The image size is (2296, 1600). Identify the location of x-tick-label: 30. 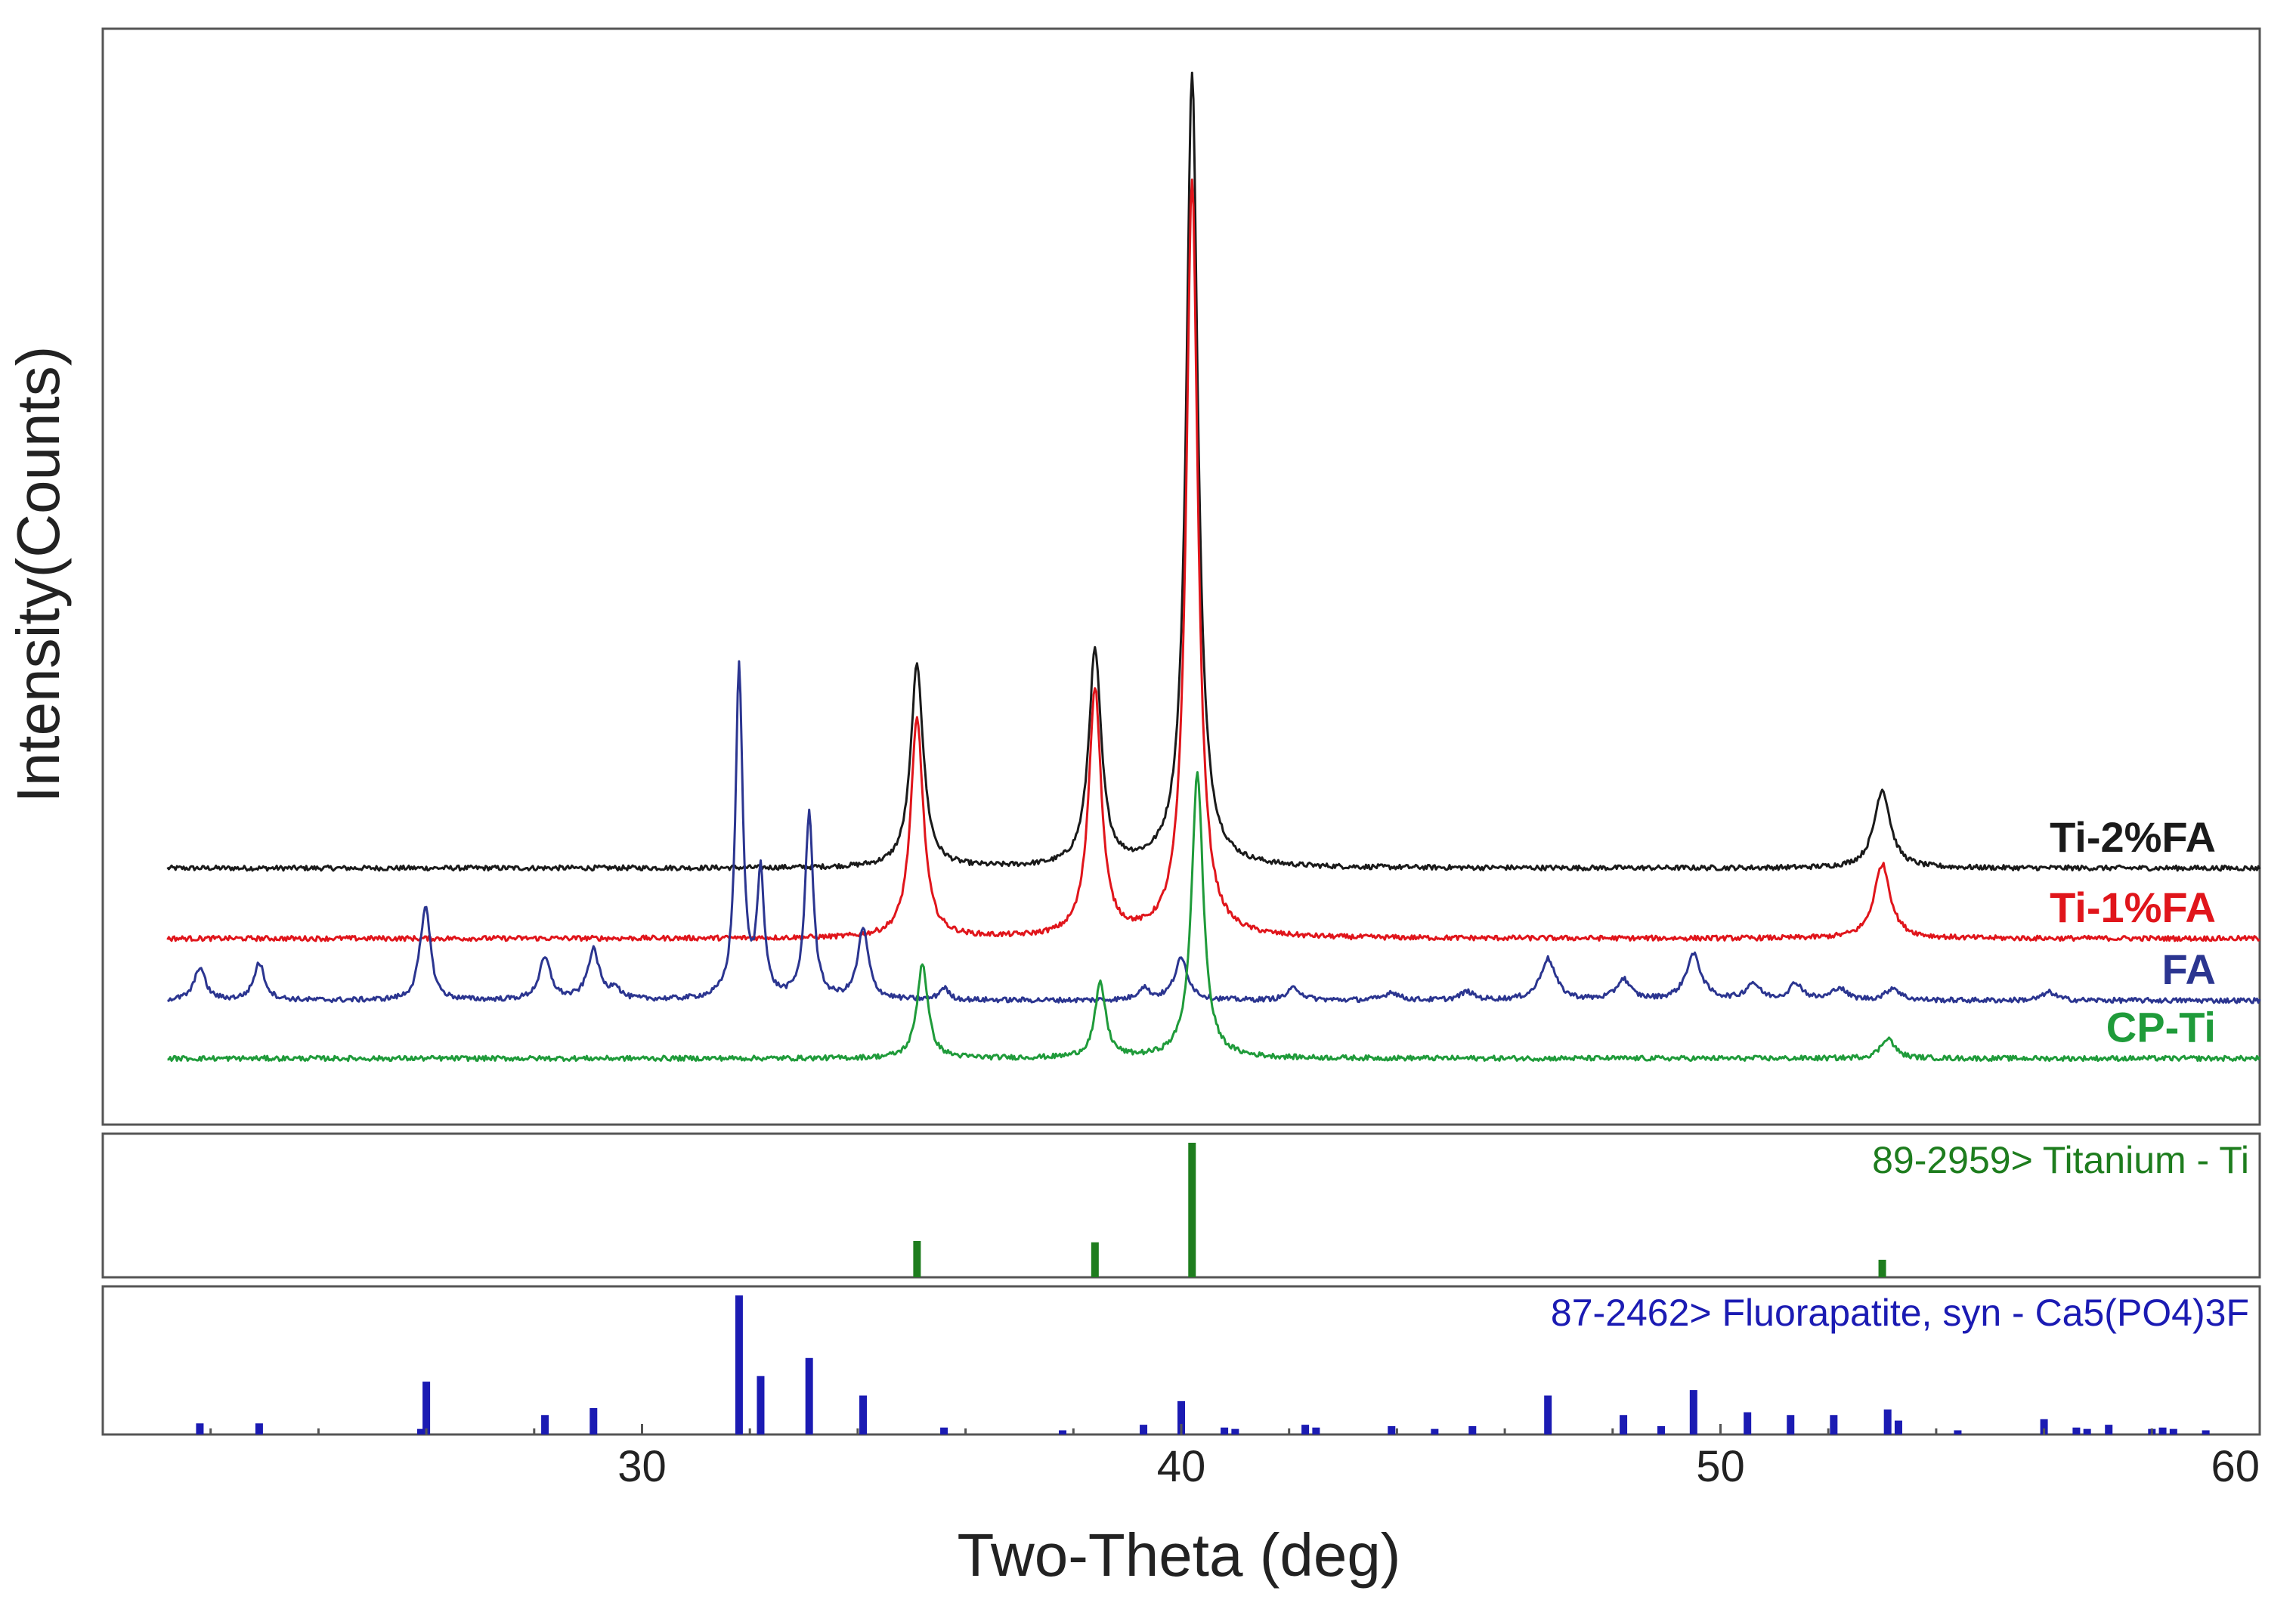
(642, 1467).